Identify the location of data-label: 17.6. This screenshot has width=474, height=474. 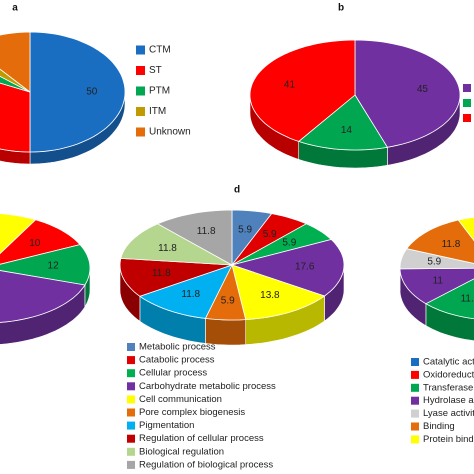
(305, 267).